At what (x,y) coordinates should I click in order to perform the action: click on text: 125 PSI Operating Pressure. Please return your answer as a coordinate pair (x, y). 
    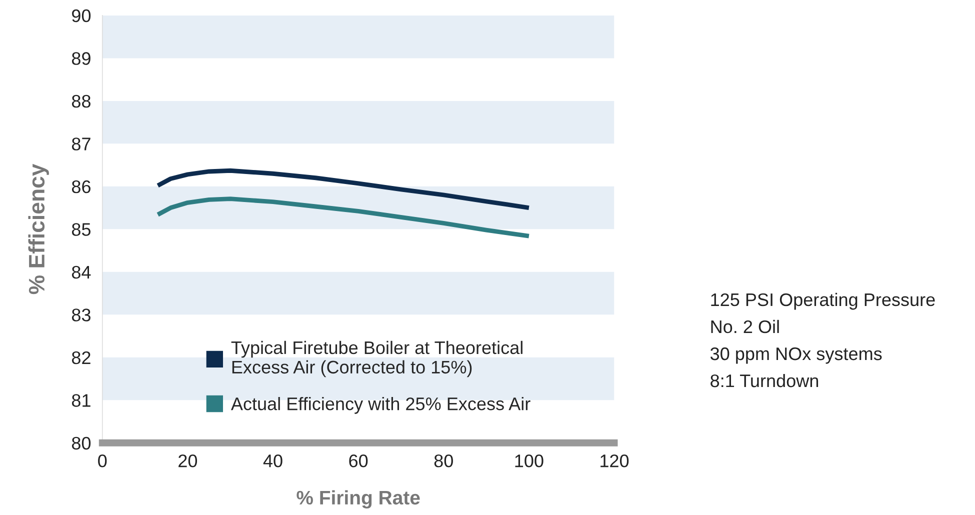
    Looking at the image, I should click on (823, 301).